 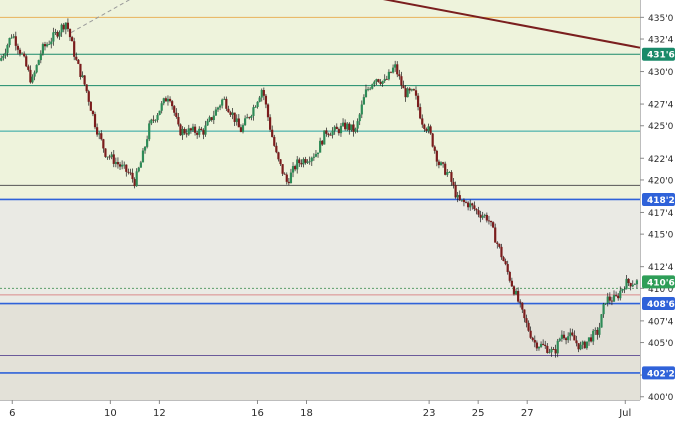 What do you see at coordinates (661, 127) in the screenshot?
I see `y-tick-label: 425'0` at bounding box center [661, 127].